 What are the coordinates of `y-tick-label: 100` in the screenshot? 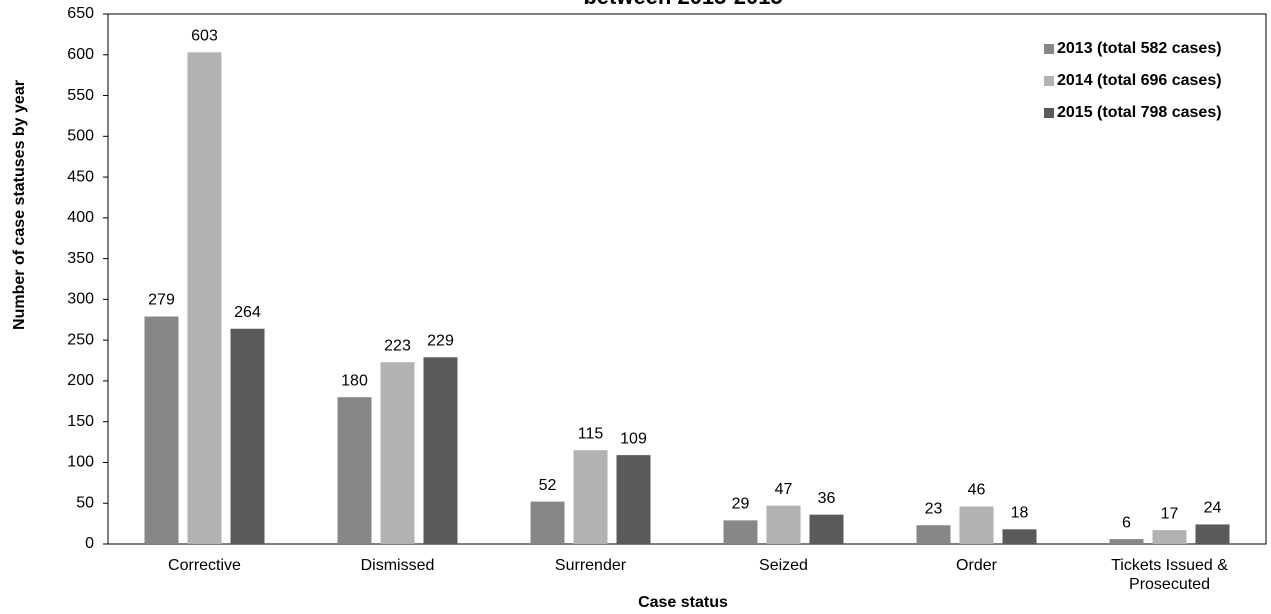 It's located at (80, 462).